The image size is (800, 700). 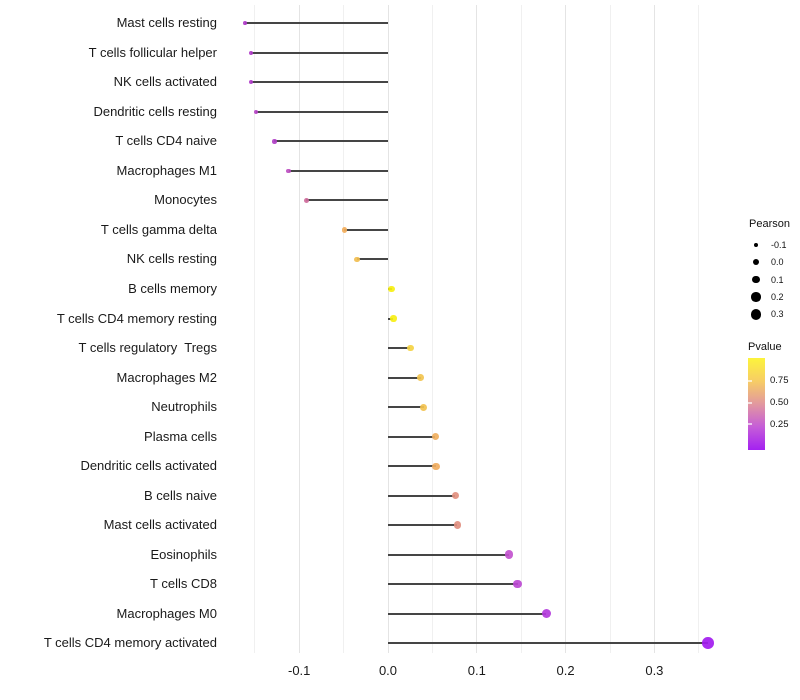 What do you see at coordinates (756, 404) in the screenshot?
I see `pvalue-gradient-bar` at bounding box center [756, 404].